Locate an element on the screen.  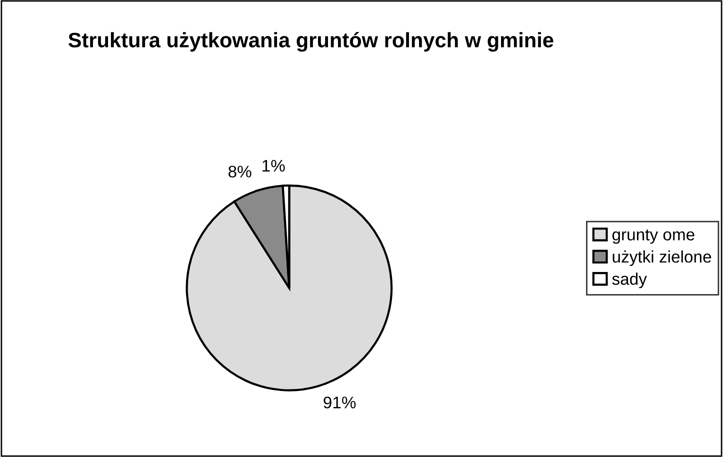
data-label: 8% is located at coordinates (240, 172).